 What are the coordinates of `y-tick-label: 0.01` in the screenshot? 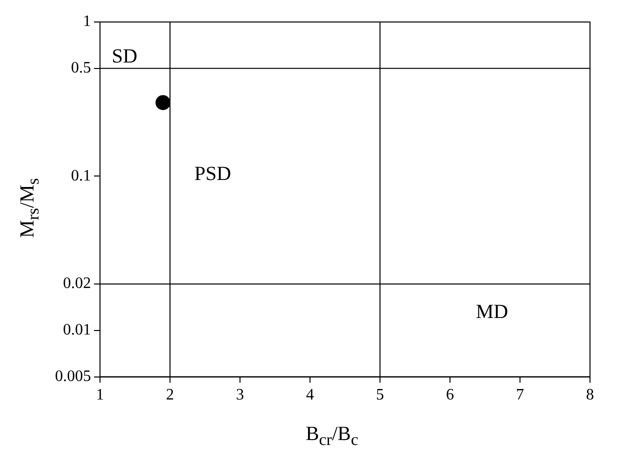 It's located at (77, 330).